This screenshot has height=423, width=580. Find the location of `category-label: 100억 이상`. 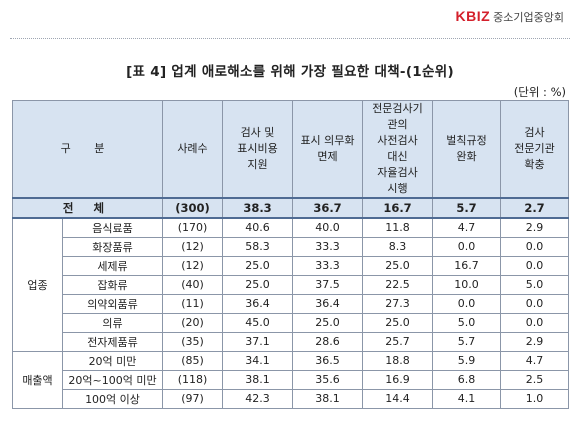

category-label: 100억 이상 is located at coordinates (112, 398).